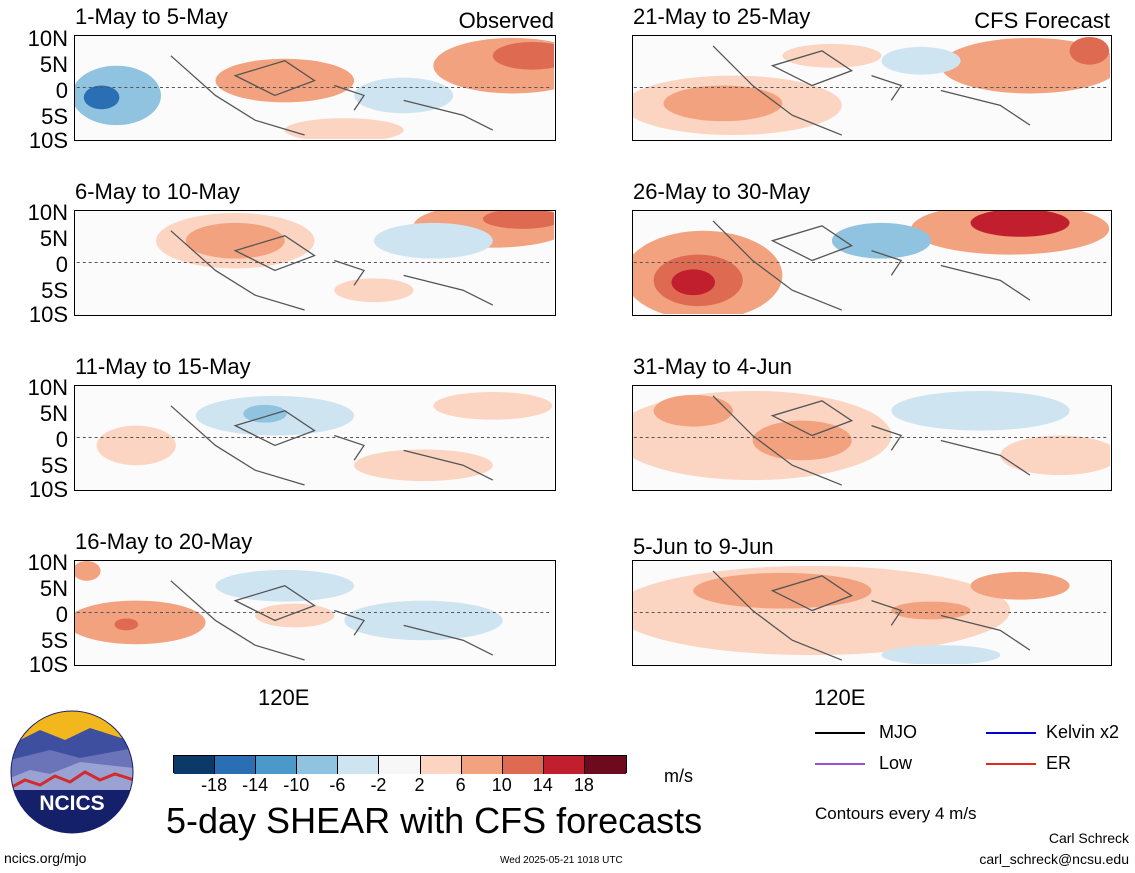  I want to click on legend-line-er, so click(1011, 764).